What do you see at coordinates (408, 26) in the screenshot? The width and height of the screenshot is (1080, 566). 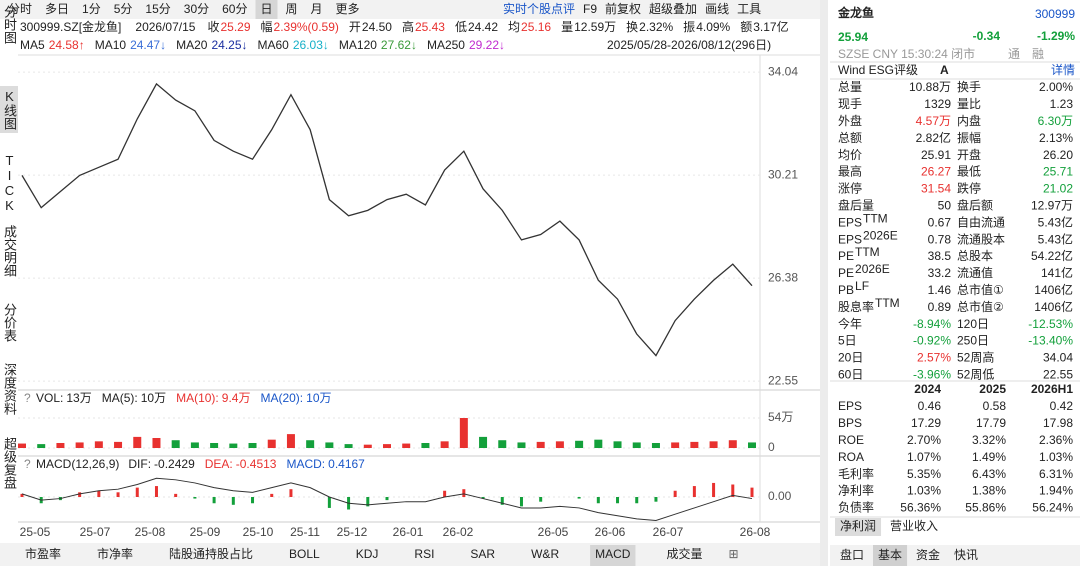 I see `quote-label: 高` at bounding box center [408, 26].